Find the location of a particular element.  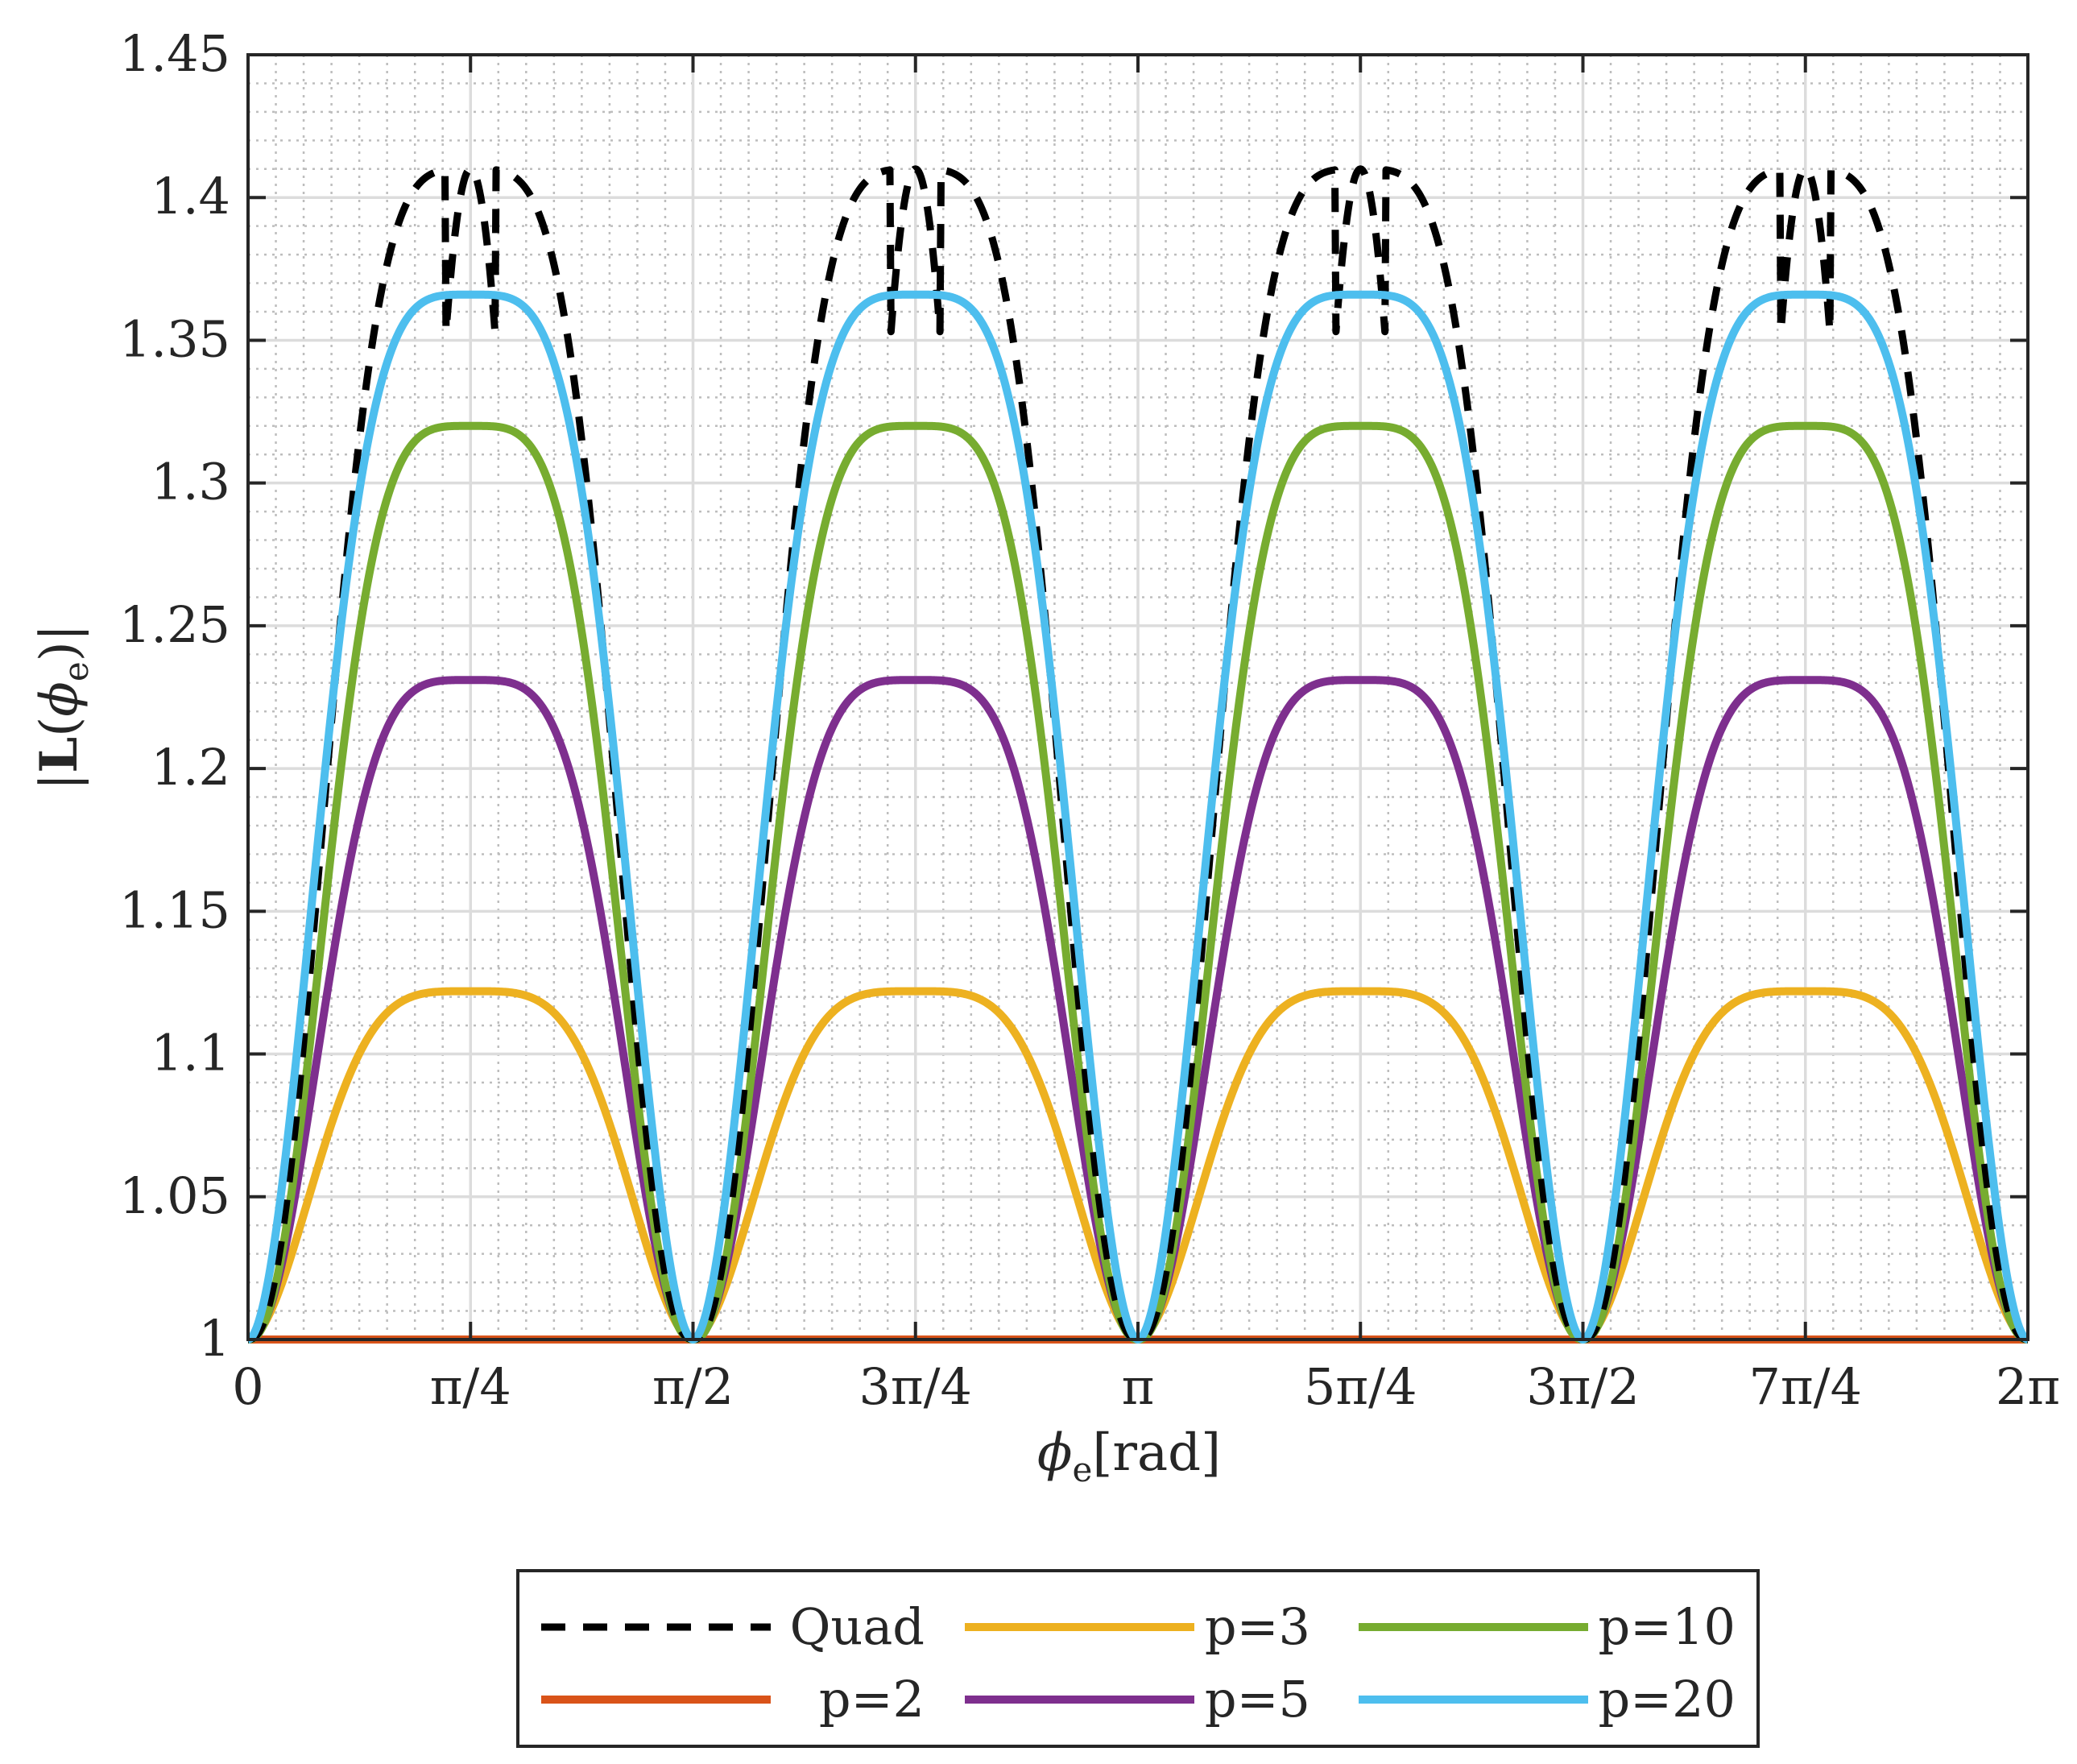

y-axis-label-close: )| is located at coordinates (59, 643).